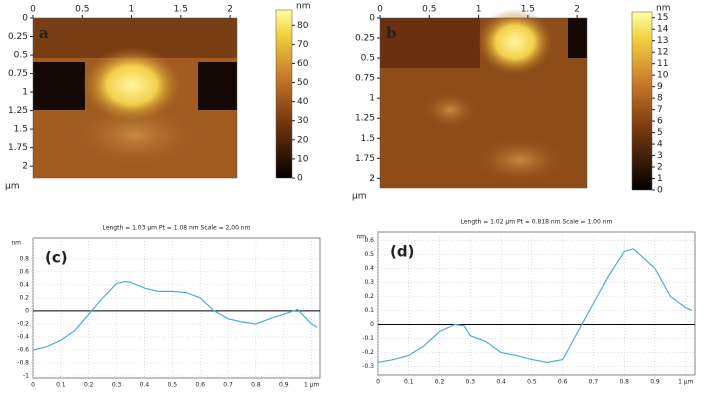 This screenshot has width=710, height=401. I want to click on y-tick-label: 1, so click(25, 93).